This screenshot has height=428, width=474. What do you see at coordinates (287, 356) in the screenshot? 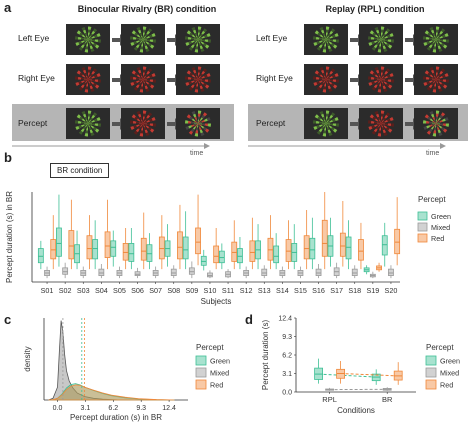
I see `y-tick-label: 6.2` at bounding box center [287, 356].